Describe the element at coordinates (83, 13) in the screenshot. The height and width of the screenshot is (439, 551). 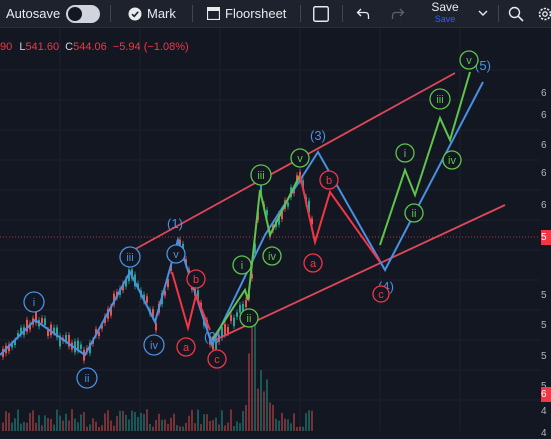
I see `autosave-toggle` at that location.